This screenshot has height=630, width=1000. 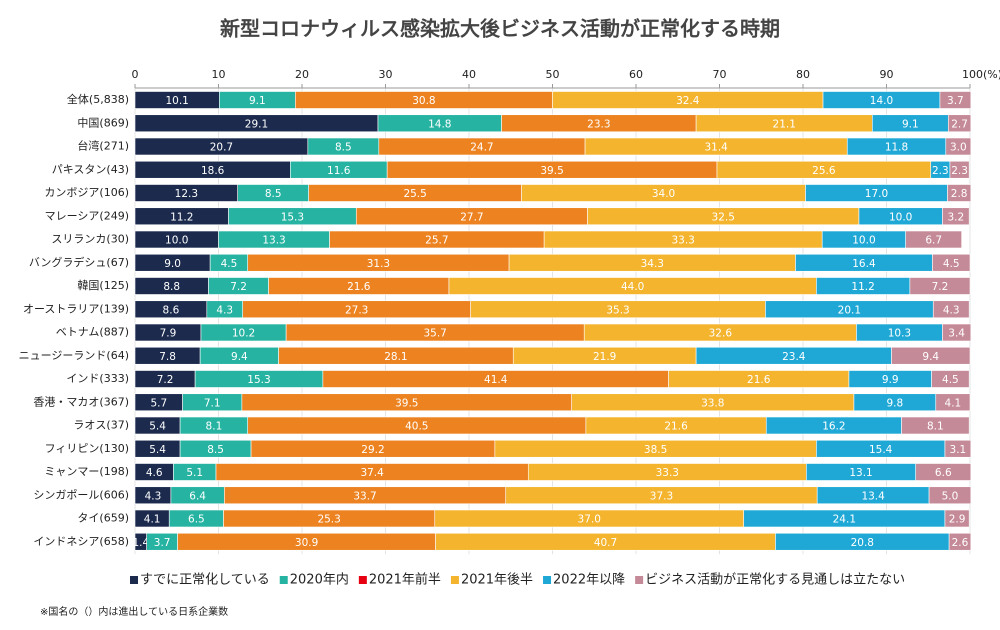 What do you see at coordinates (598, 124) in the screenshot?
I see `data-label: 23.3` at bounding box center [598, 124].